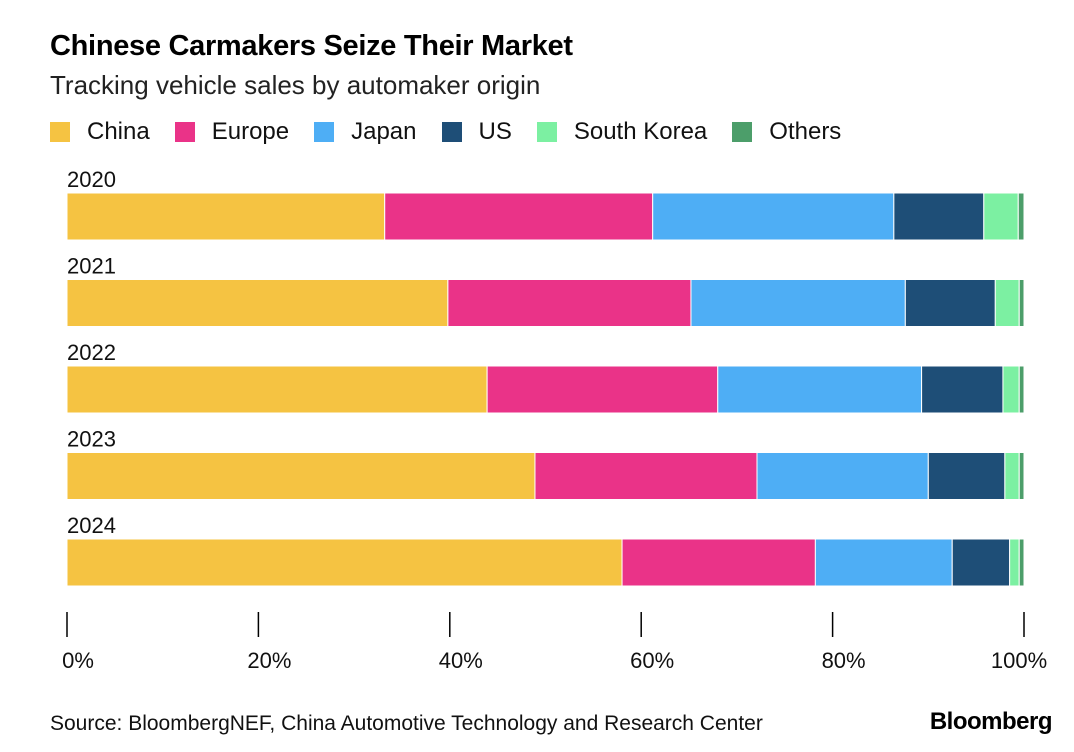 The height and width of the screenshot is (752, 1074). What do you see at coordinates (495, 131) in the screenshot?
I see `legend-label-us: US` at bounding box center [495, 131].